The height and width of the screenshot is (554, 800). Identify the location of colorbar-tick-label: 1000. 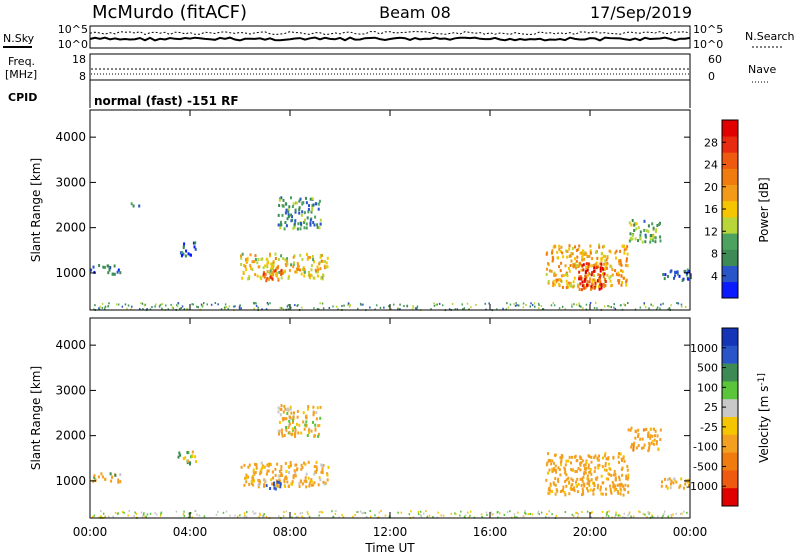
(704, 348).